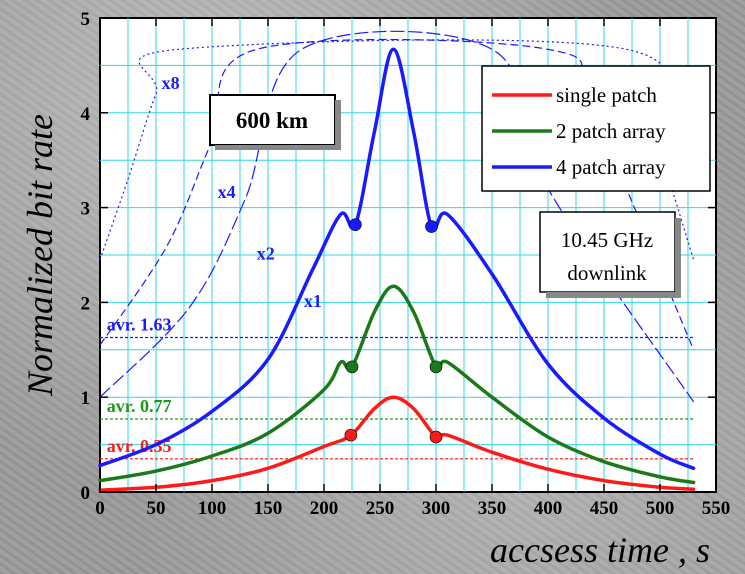 The image size is (745, 574). What do you see at coordinates (86, 114) in the screenshot?
I see `y-tick-label: 4` at bounding box center [86, 114].